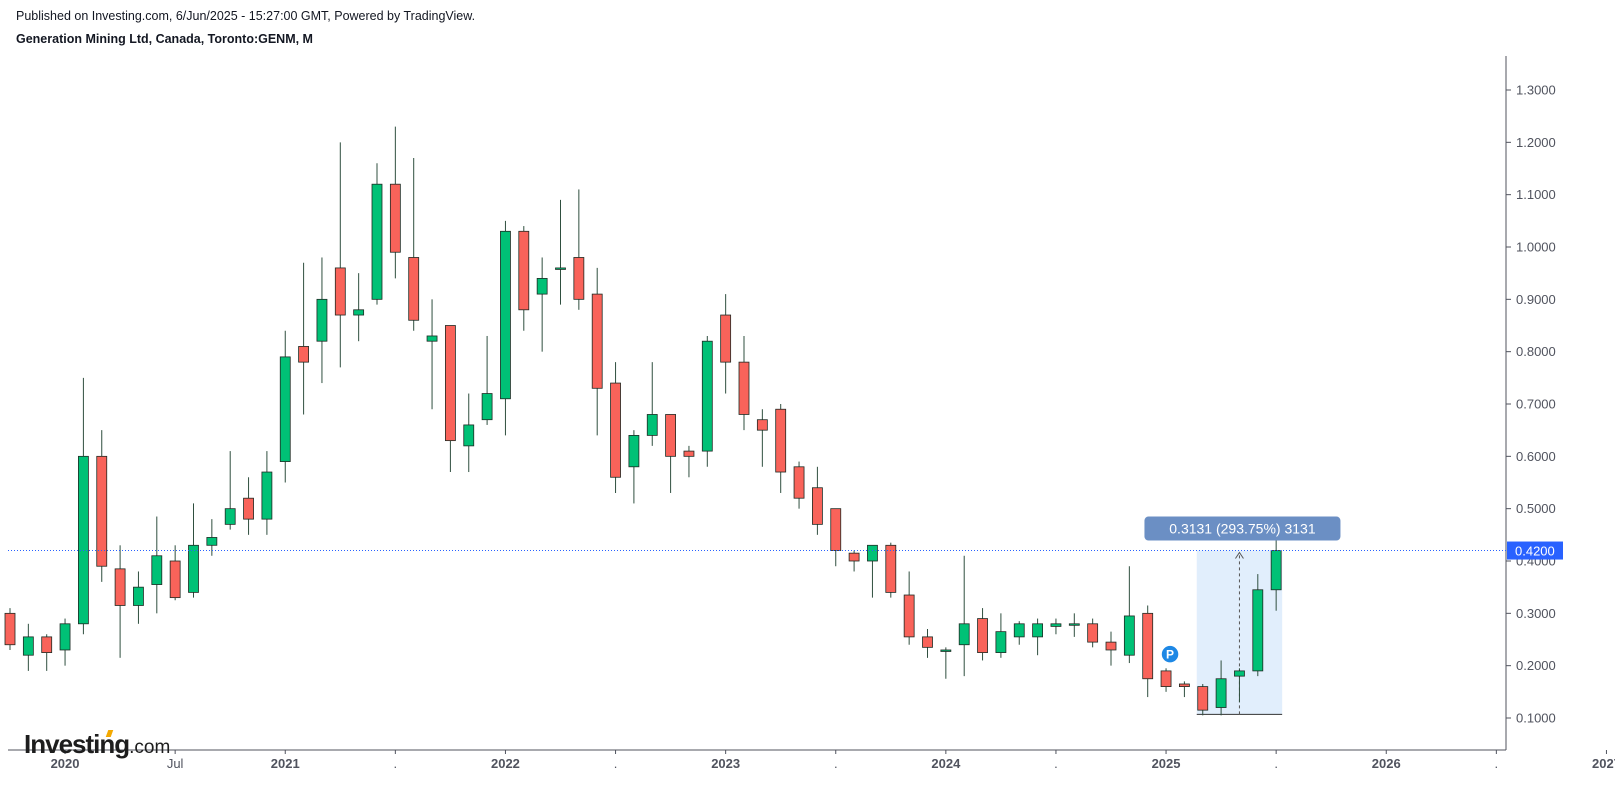 The height and width of the screenshot is (801, 1615). I want to click on x-tick-label: 2022, so click(505, 763).